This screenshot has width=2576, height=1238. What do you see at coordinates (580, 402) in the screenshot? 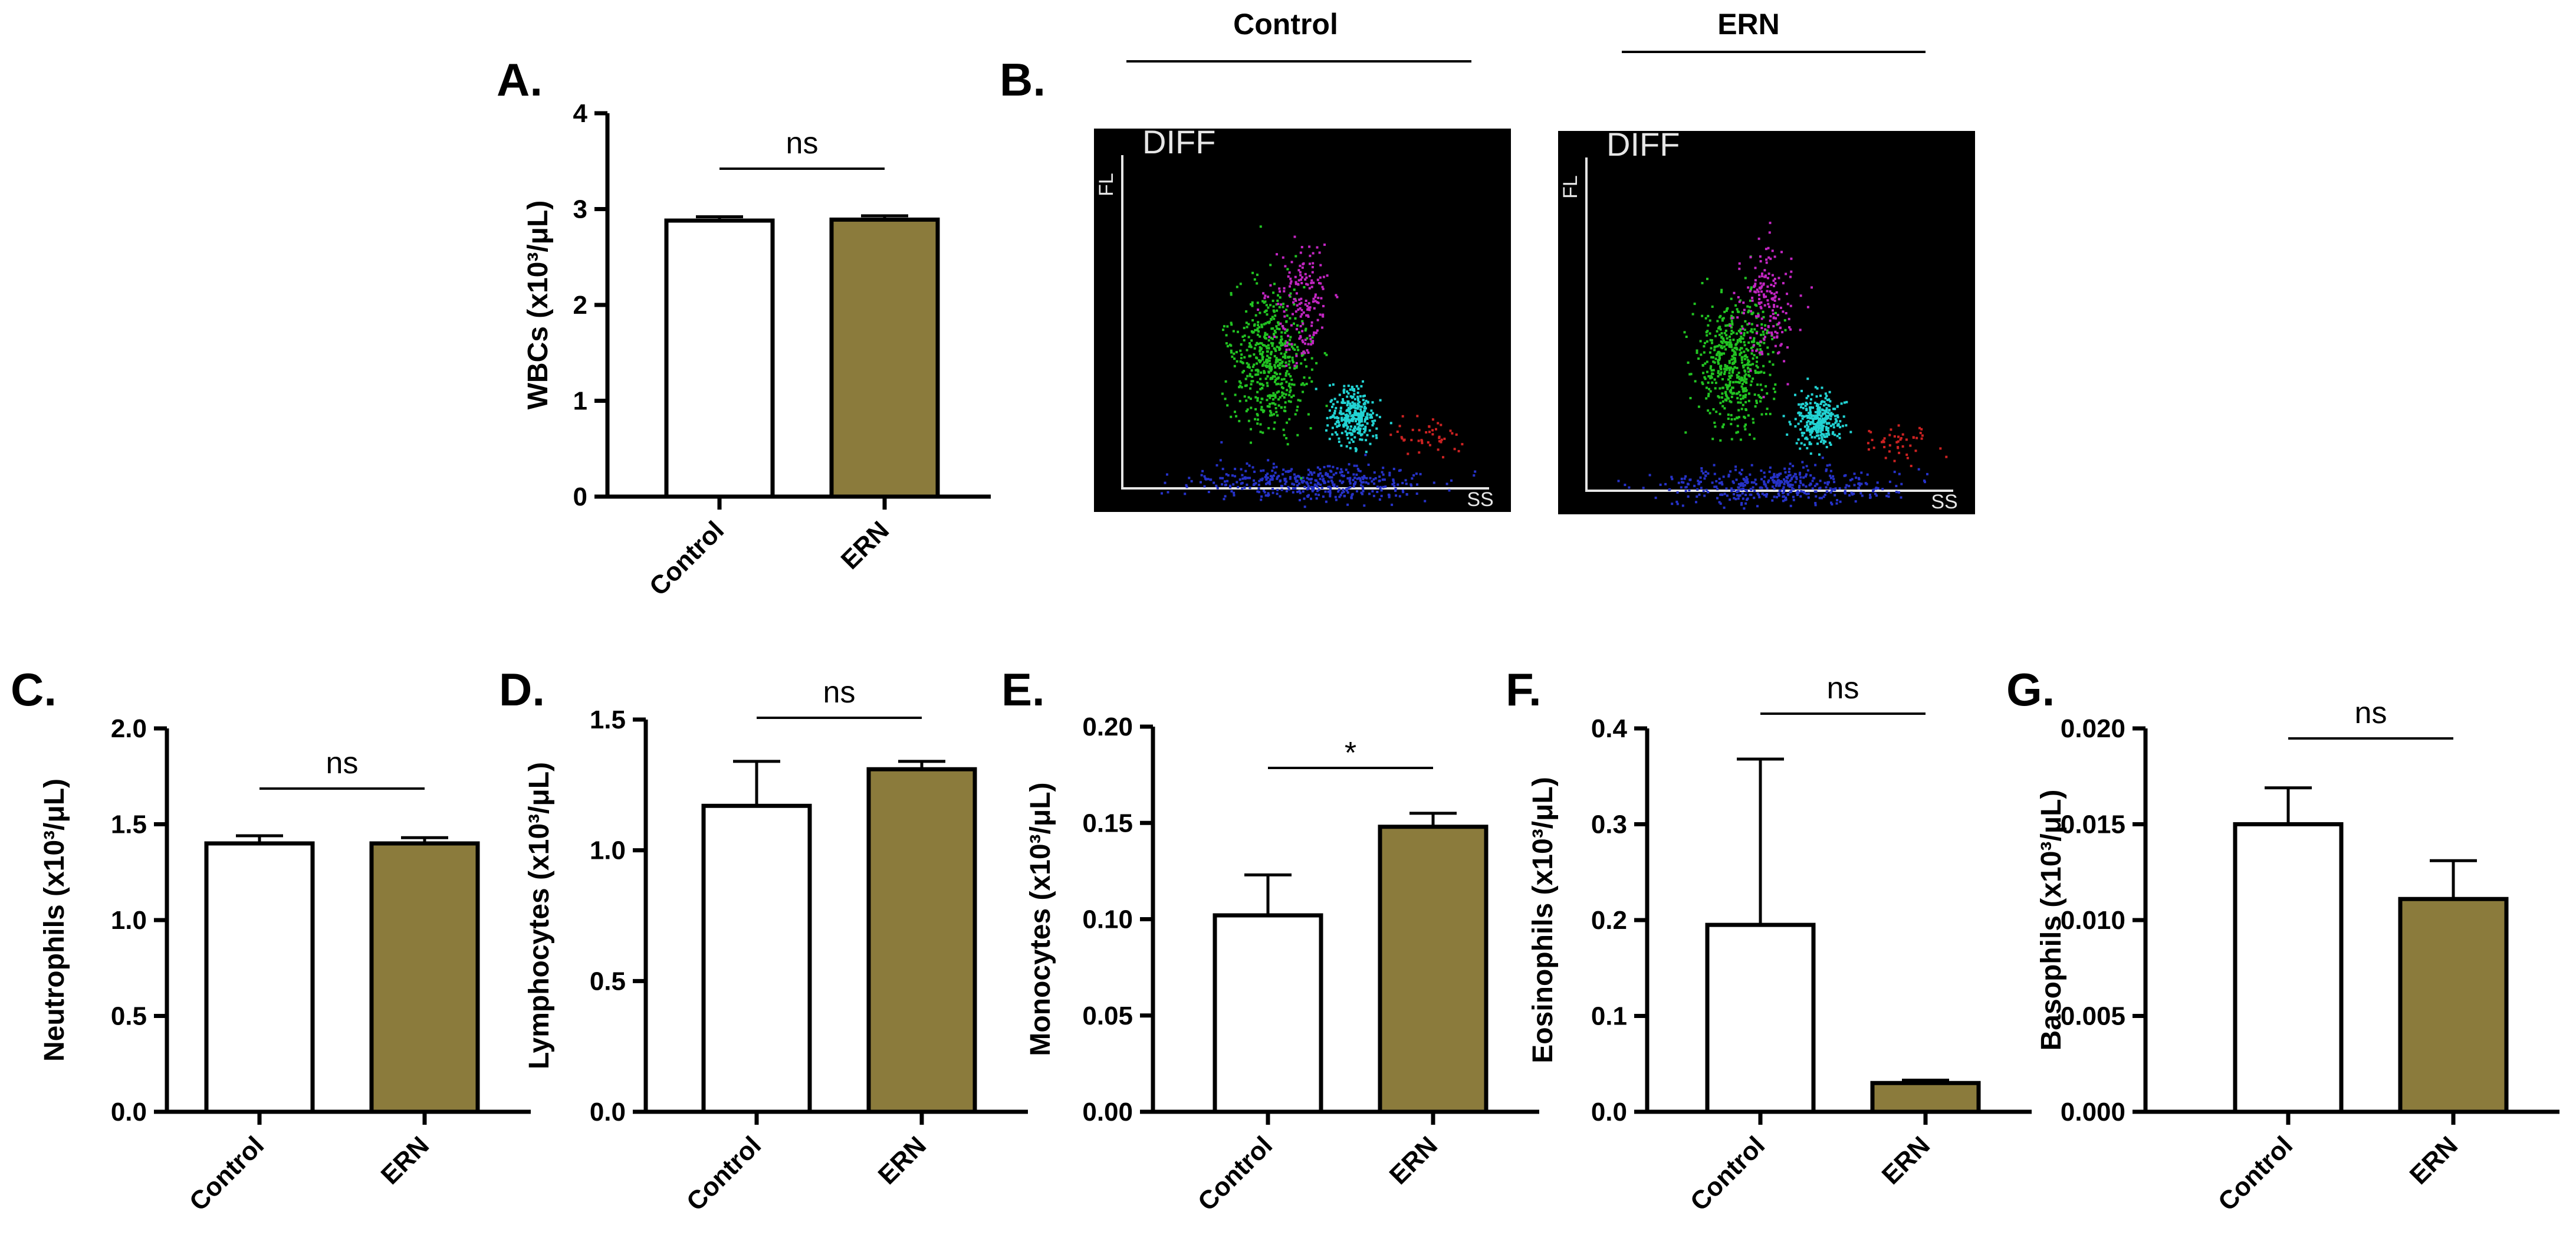
I see `y-tick-label: 1` at bounding box center [580, 402].